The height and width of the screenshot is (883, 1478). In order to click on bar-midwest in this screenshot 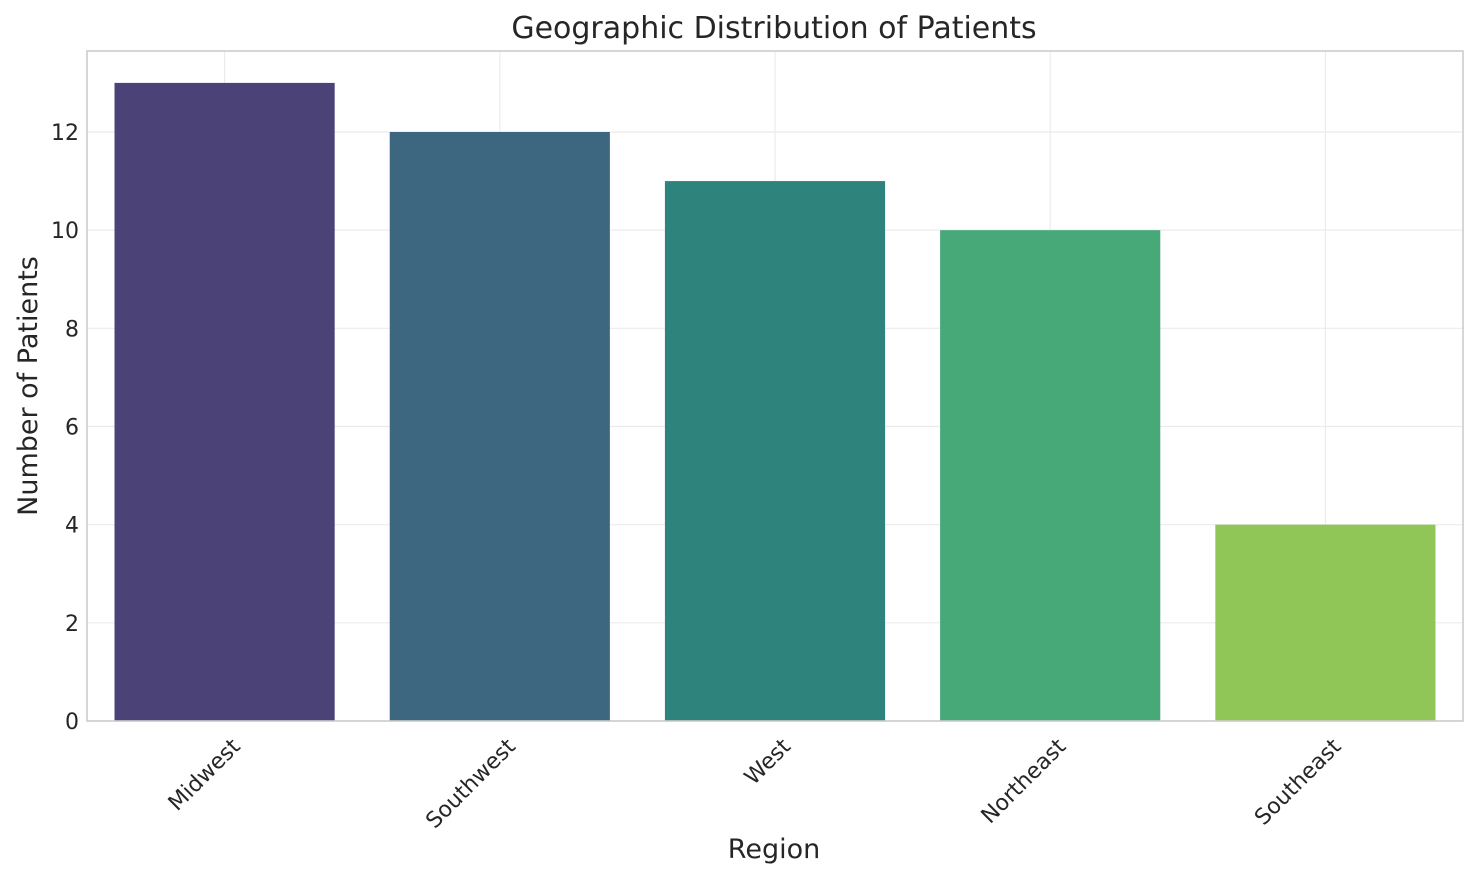, I will do `click(224, 401)`.